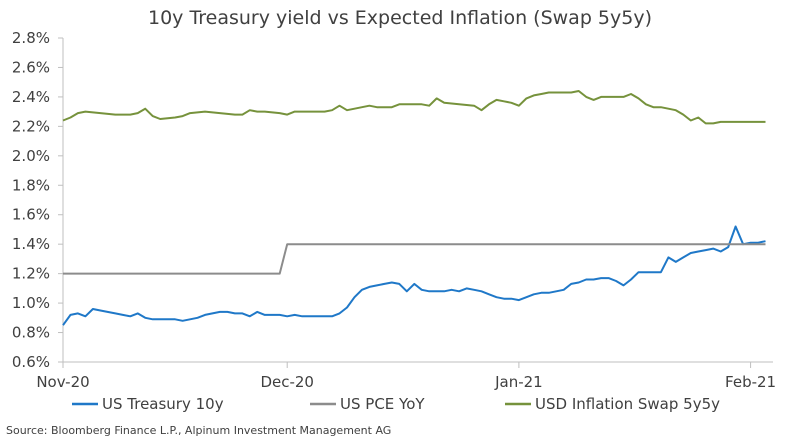 Image resolution: width=800 pixels, height=443 pixels. What do you see at coordinates (518, 382) in the screenshot?
I see `x-tick-label: Jan-21` at bounding box center [518, 382].